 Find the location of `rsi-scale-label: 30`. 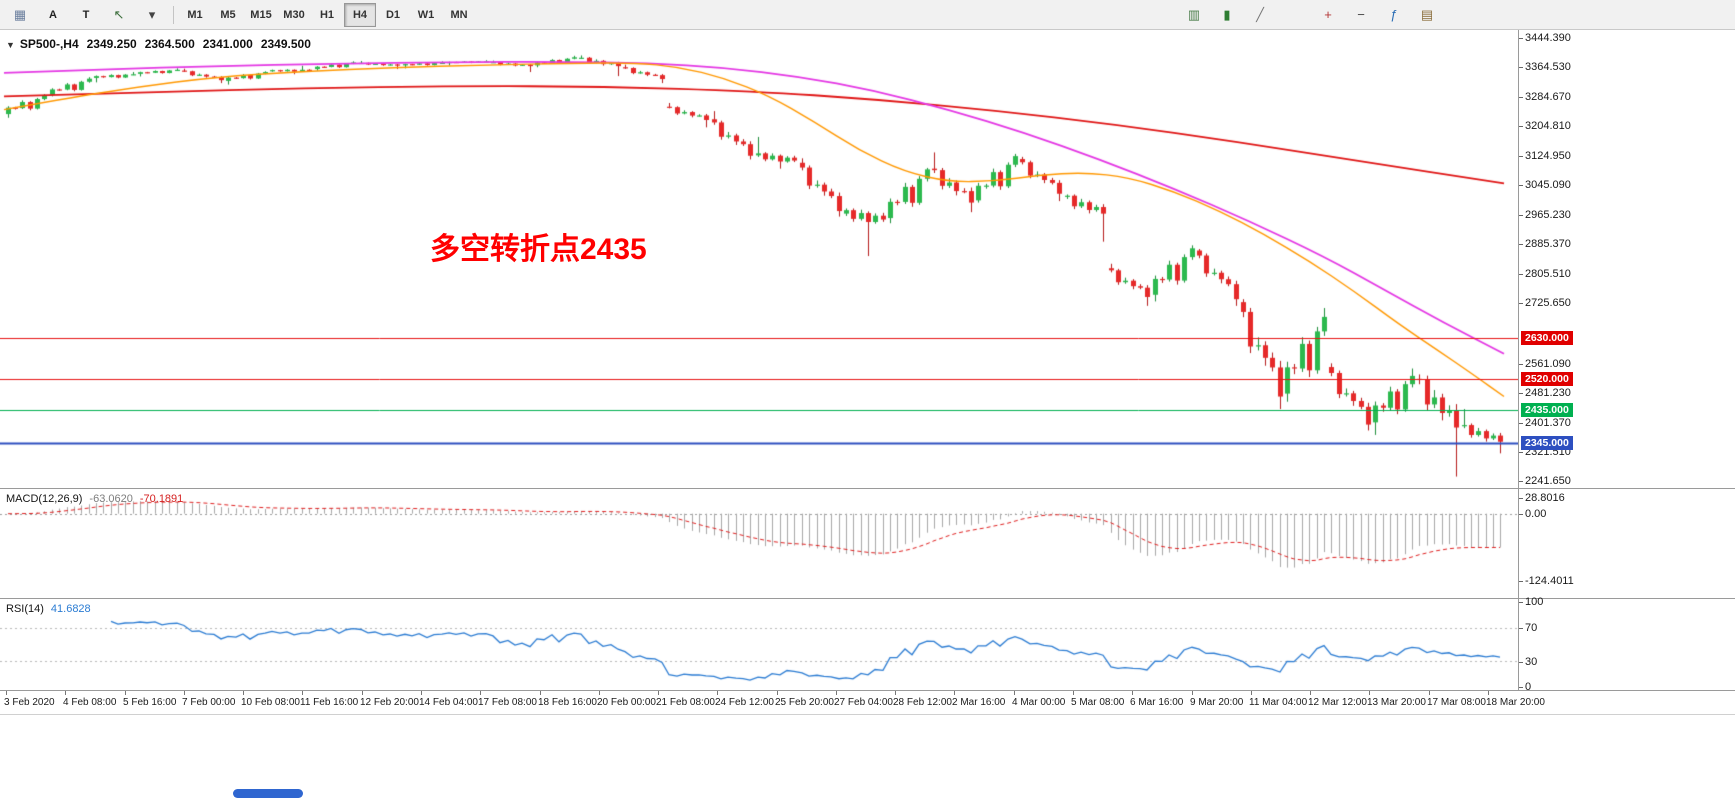

rsi-scale-label: 30 is located at coordinates (1531, 661).